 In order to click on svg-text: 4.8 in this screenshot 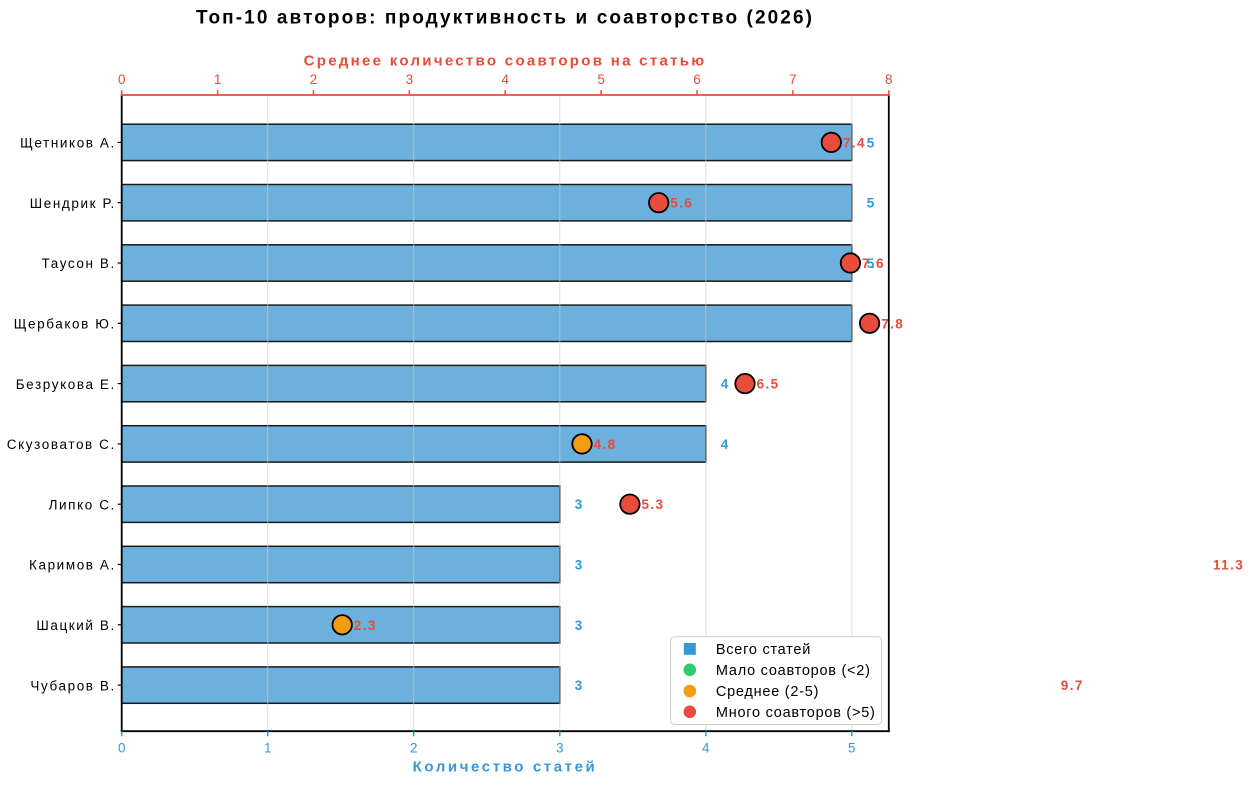, I will do `click(605, 444)`.